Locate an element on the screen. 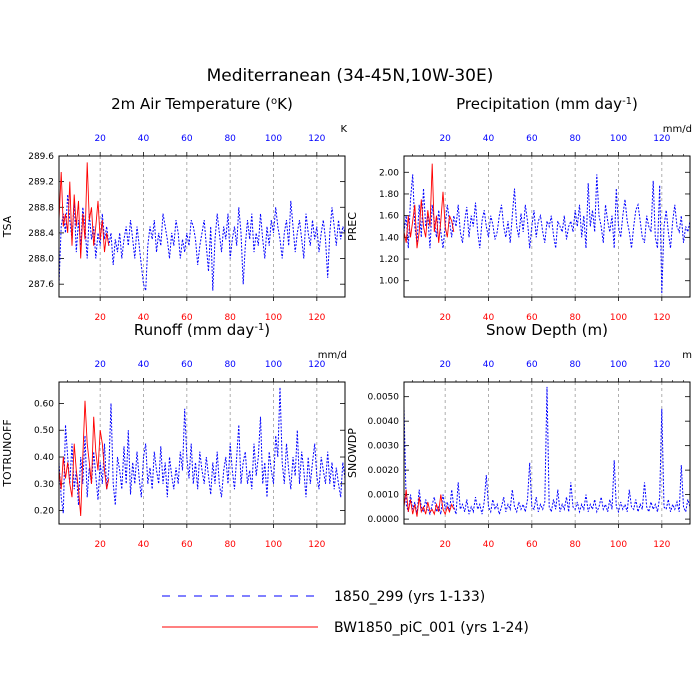  y-axis-label: TSA is located at coordinates (7, 226).